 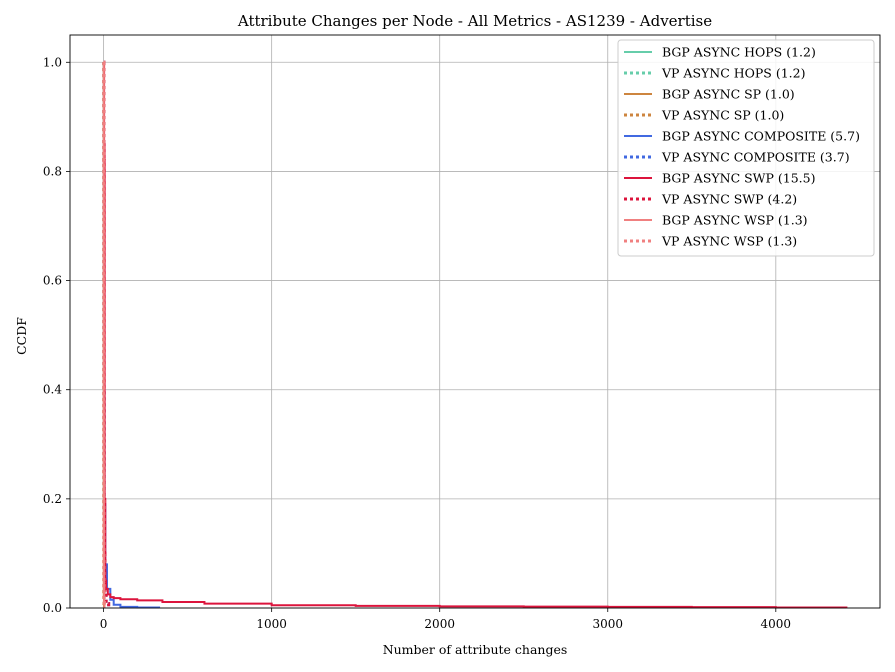 I want to click on x-axis-label: Number of attribute changes, so click(x=475, y=649).